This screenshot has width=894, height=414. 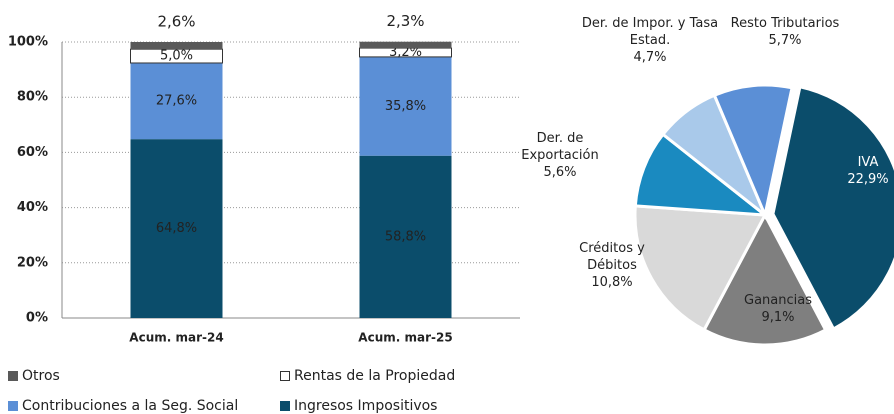 What do you see at coordinates (785, 32) in the screenshot?
I see `pie-label: Resto Tributarios 5,7%` at bounding box center [785, 32].